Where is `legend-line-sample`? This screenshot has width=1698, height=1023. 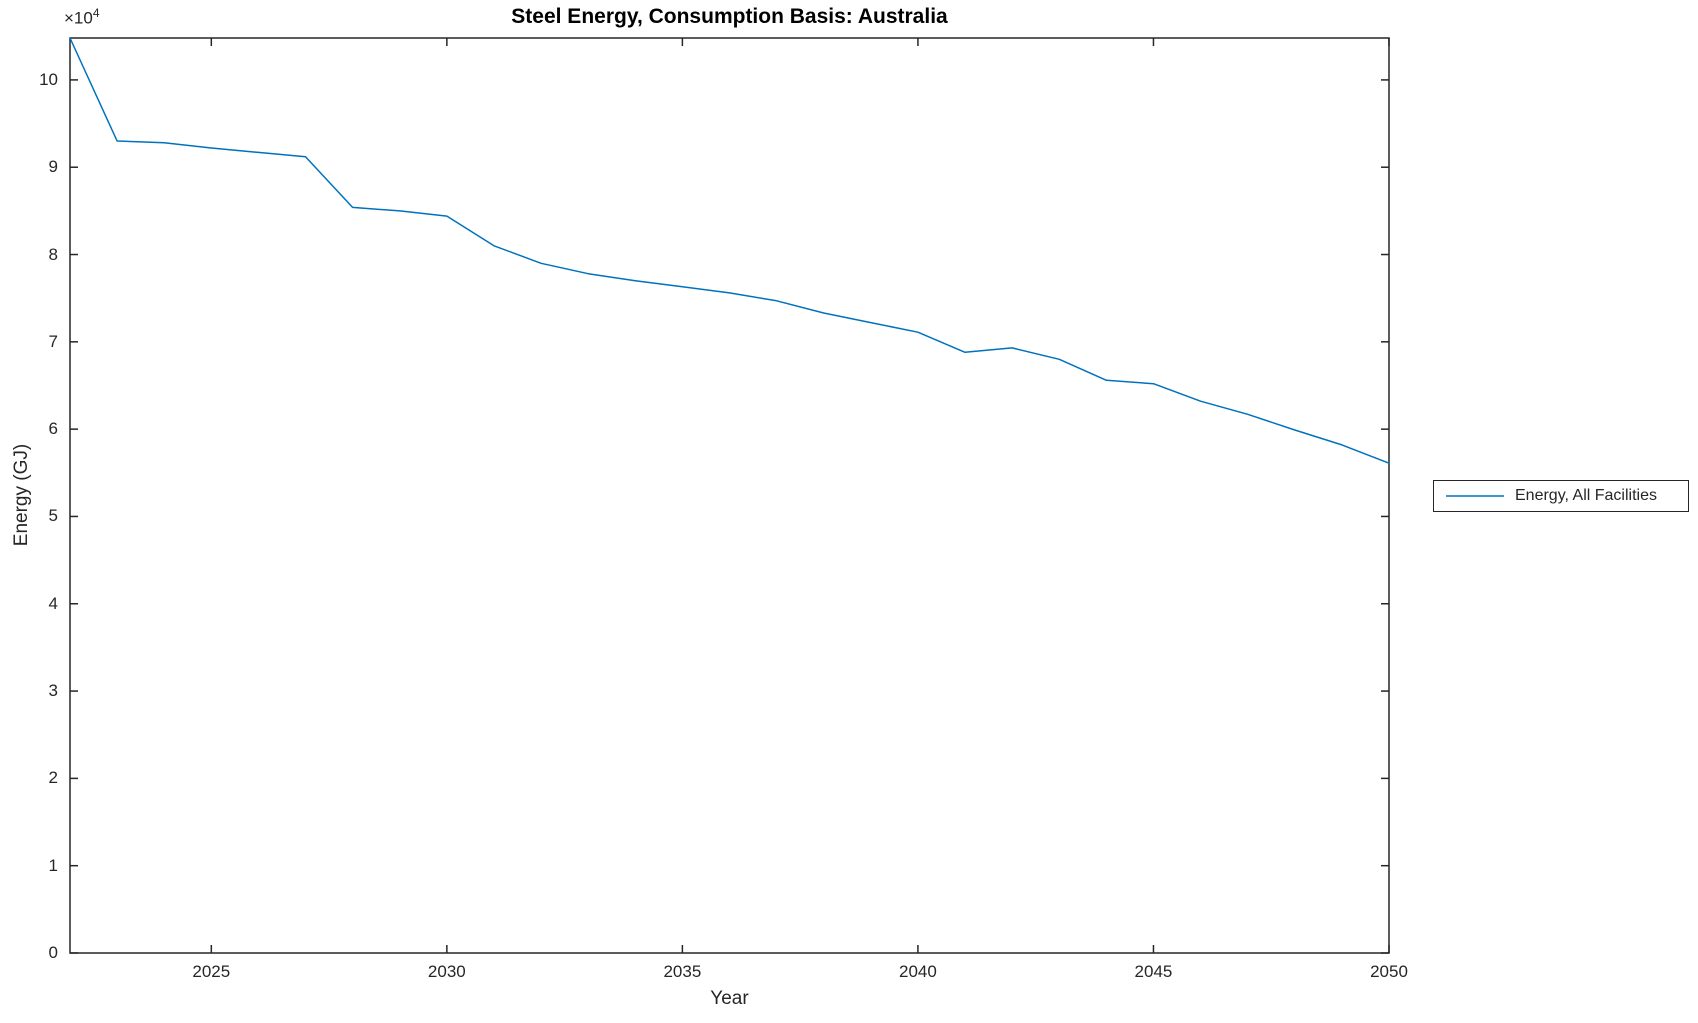
legend-line-sample is located at coordinates (1475, 496).